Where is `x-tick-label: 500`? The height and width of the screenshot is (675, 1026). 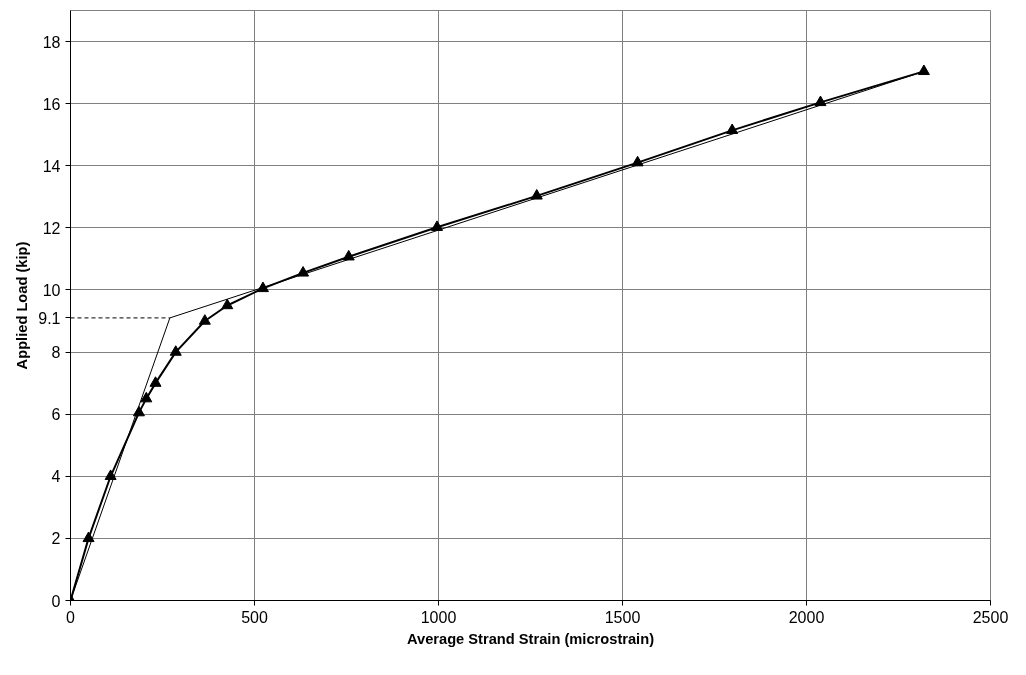 x-tick-label: 500 is located at coordinates (254, 617).